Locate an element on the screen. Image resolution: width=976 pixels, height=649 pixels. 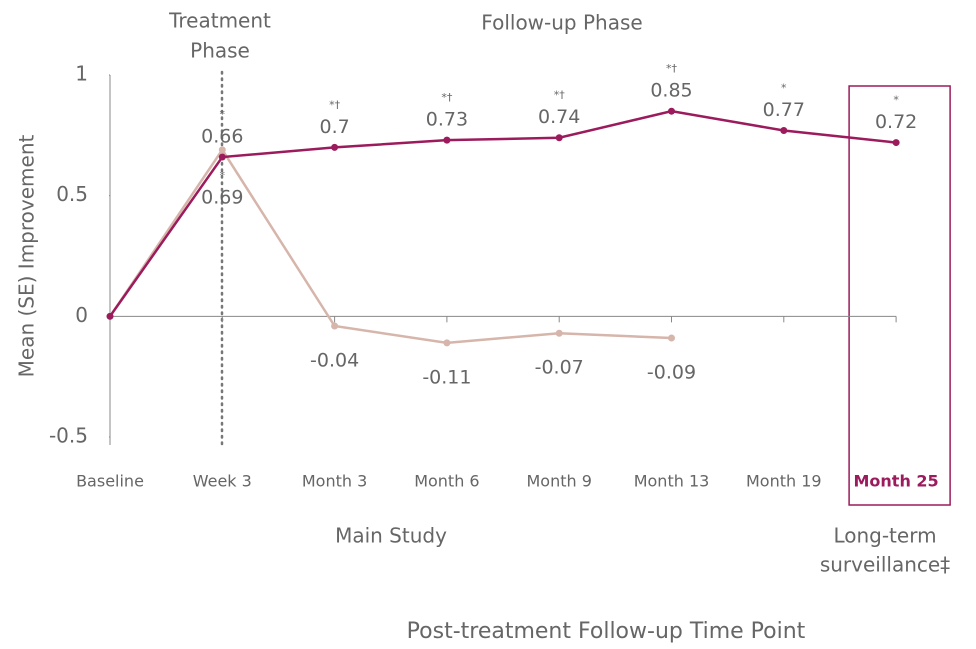
phase-label: Follow-up Phase is located at coordinates (561, 23).